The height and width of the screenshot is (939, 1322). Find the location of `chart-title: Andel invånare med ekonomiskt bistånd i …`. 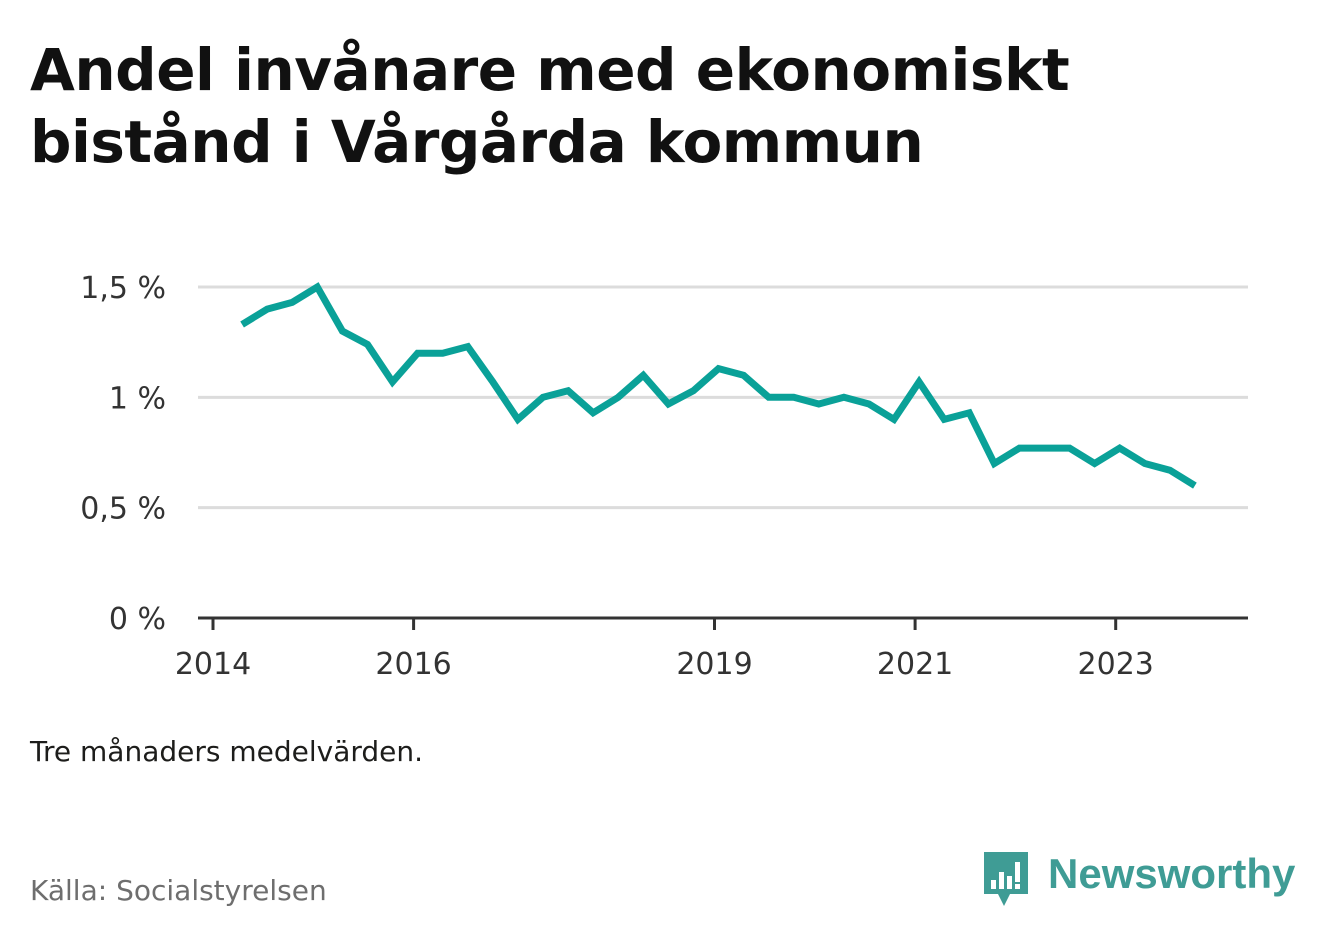

chart-title: Andel invånare med ekonomiskt bistånd i … is located at coordinates (550, 106).